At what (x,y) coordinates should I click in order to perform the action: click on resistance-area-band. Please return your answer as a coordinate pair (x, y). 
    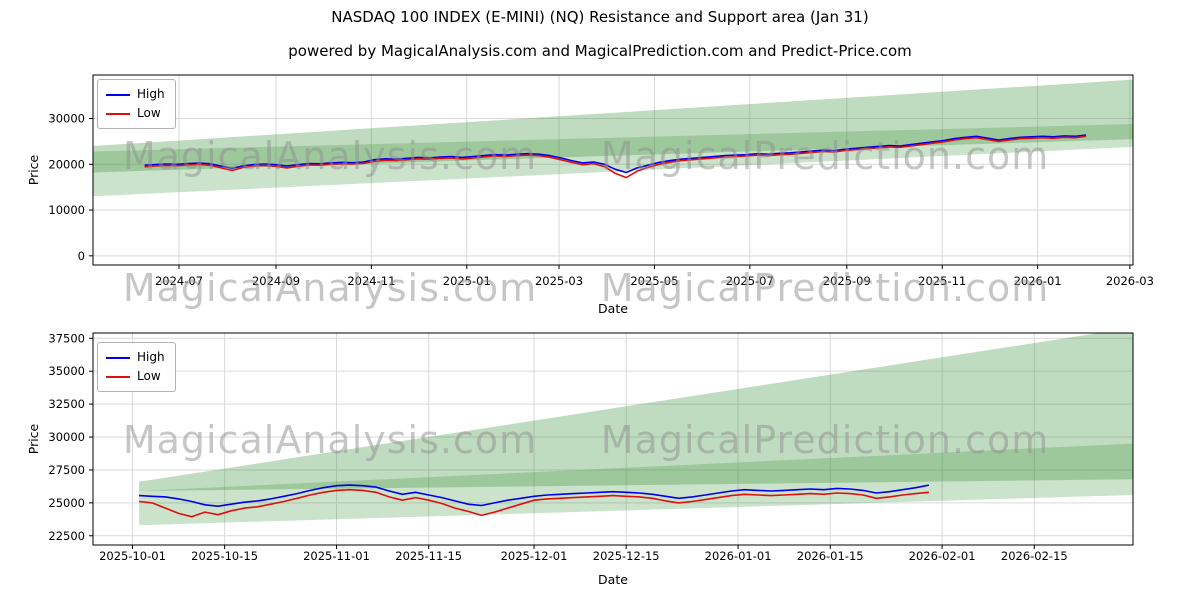
    Looking at the image, I should click on (613, 126).